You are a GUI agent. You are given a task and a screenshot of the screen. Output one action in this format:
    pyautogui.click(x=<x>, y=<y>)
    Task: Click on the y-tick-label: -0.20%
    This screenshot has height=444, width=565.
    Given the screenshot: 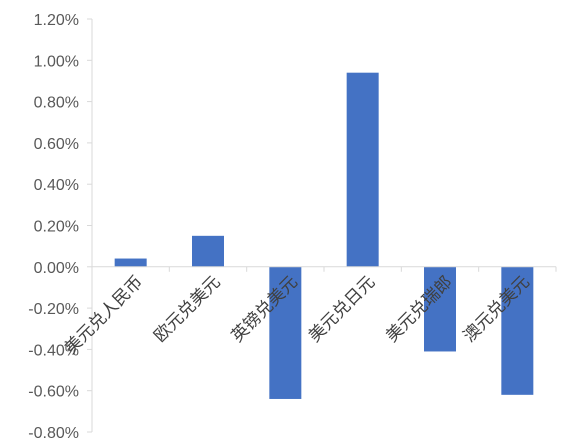 What is the action you would take?
    pyautogui.click(x=53, y=309)
    